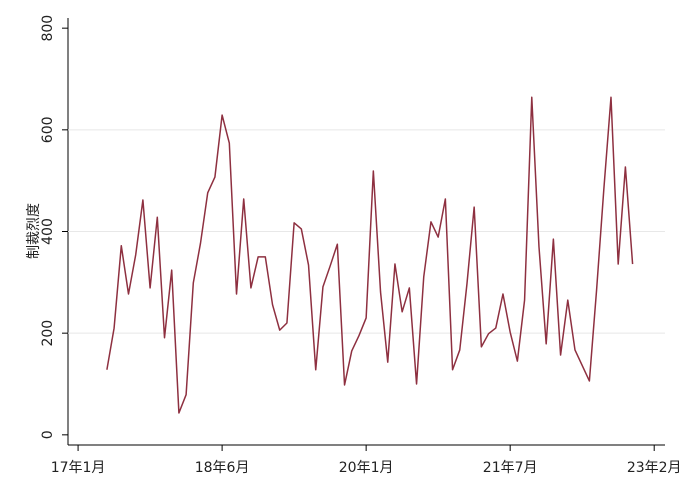 This screenshot has height=496, width=682. I want to click on x-tick-label: 17年1月, so click(78, 468).